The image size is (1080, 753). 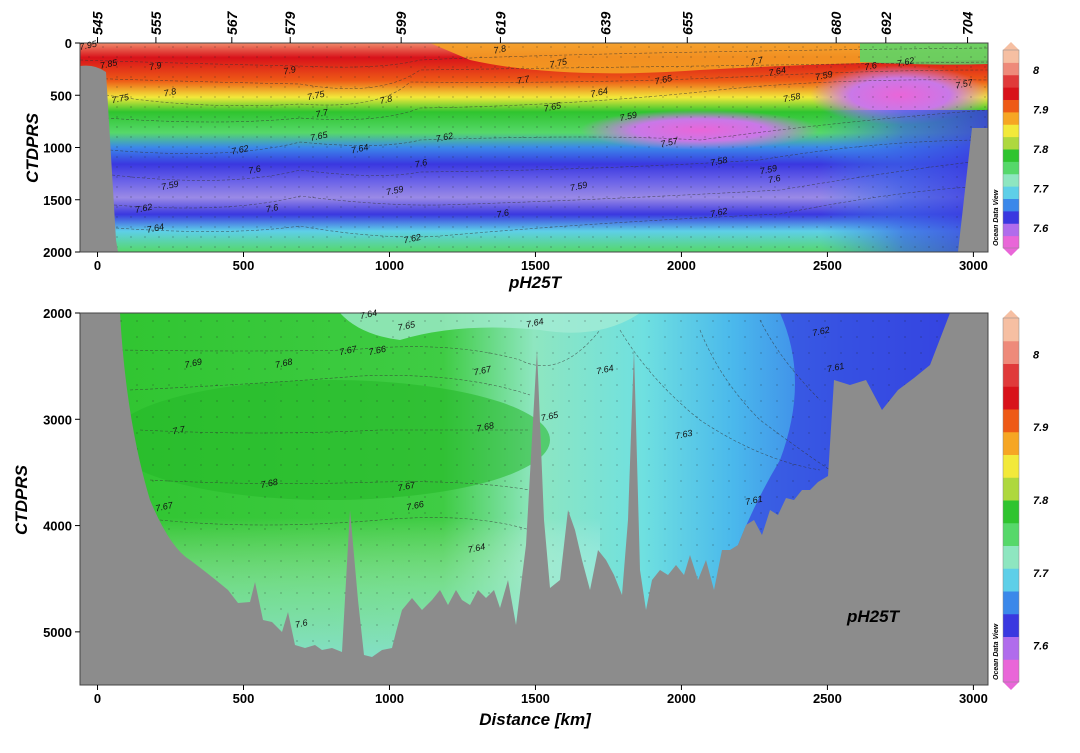 What do you see at coordinates (791, 97) in the screenshot?
I see `upper-contour-label: 7.58` at bounding box center [791, 97].